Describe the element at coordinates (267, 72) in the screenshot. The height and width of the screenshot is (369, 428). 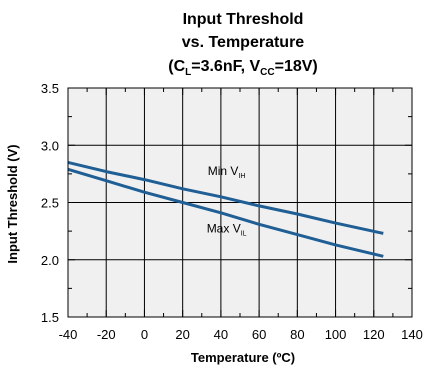
I see `condition-vcc-sub: CC` at that location.